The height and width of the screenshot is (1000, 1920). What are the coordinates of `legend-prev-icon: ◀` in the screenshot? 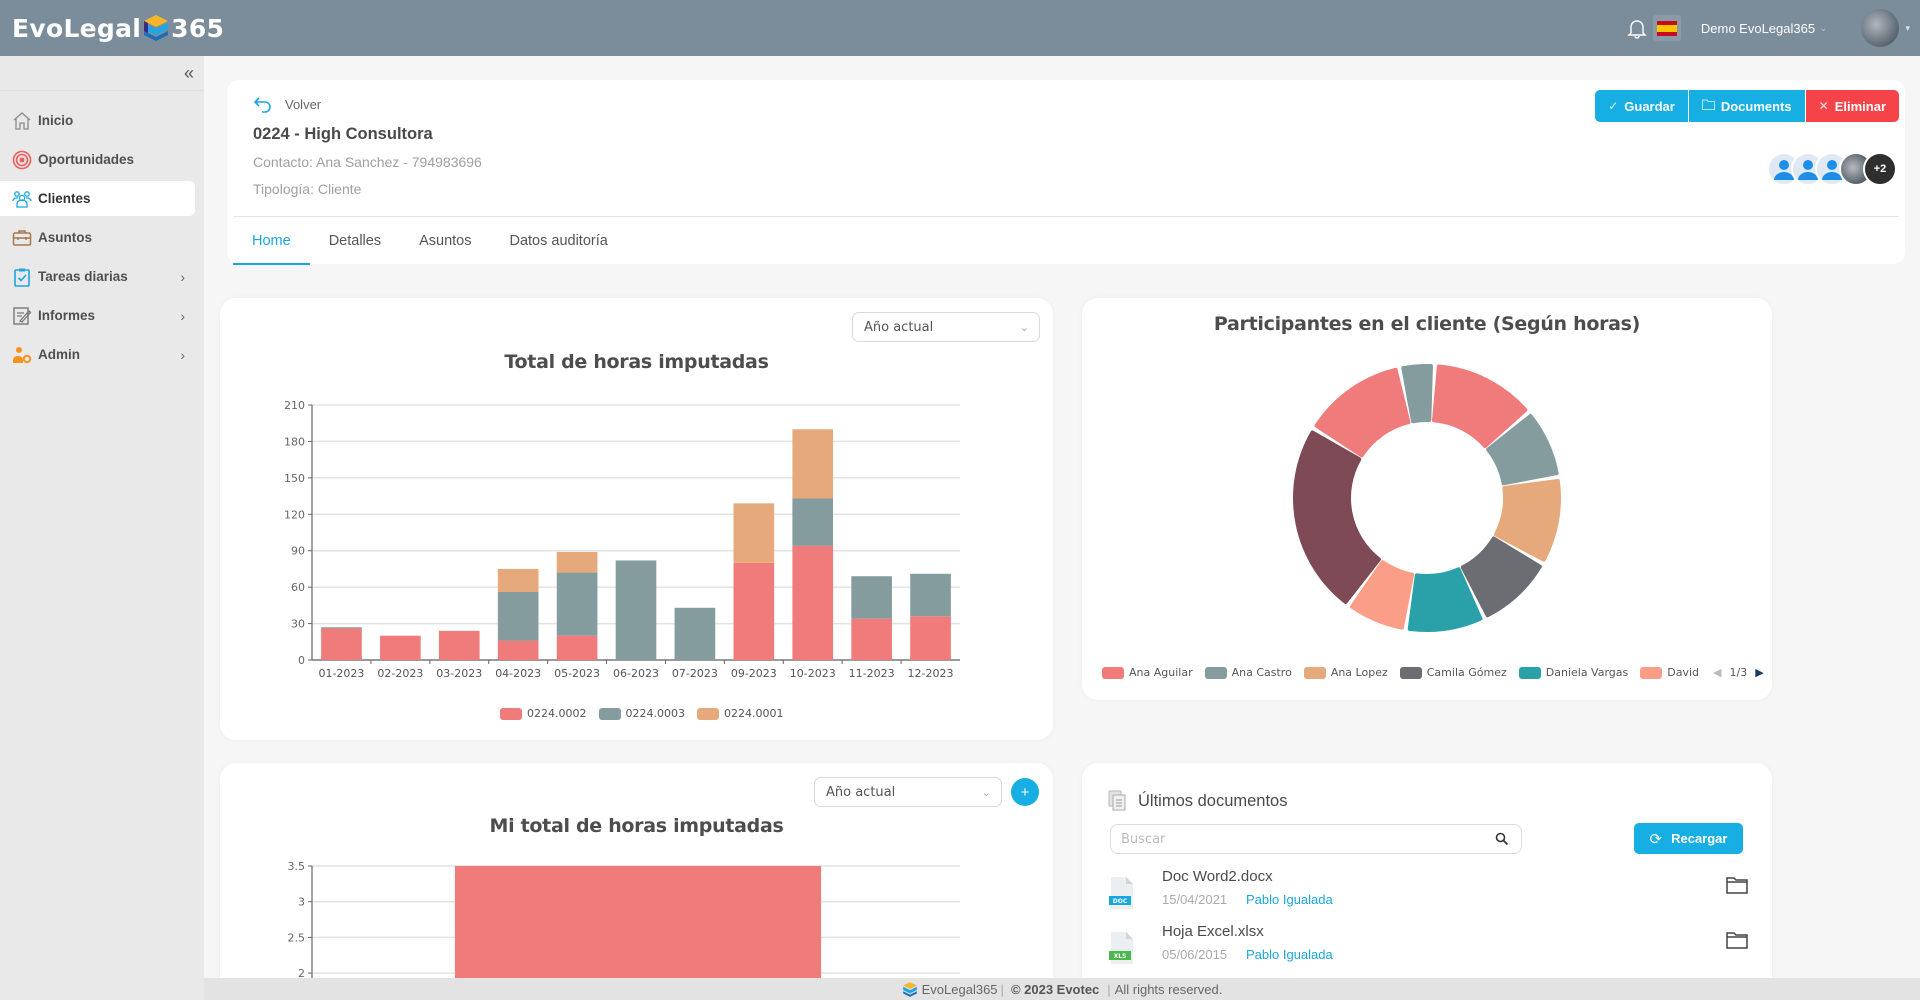 It's located at (1717, 672).